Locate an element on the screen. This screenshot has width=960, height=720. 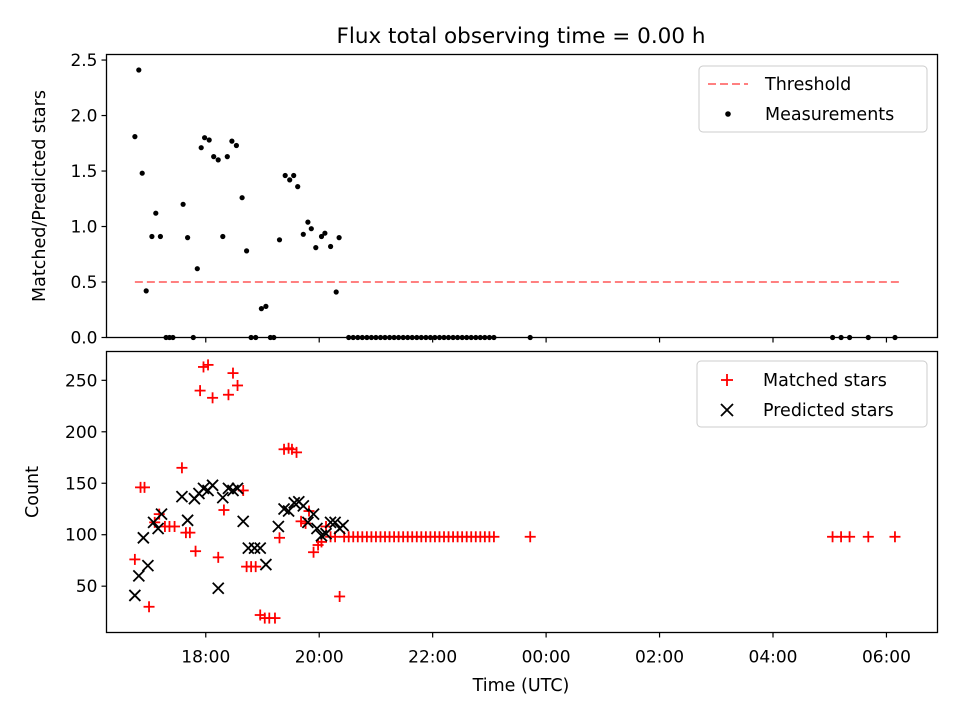
threshold-legend-label: Threshold is located at coordinates (807, 85).